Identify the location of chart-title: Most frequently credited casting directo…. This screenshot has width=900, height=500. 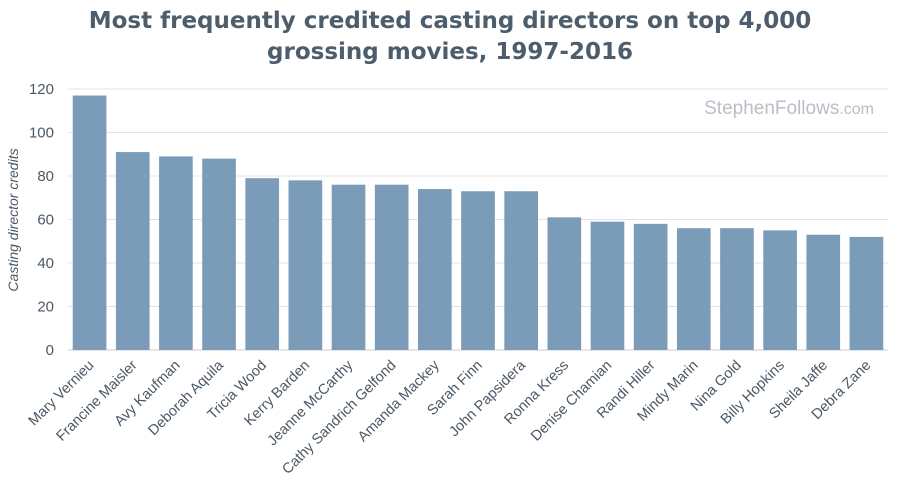
(450, 36).